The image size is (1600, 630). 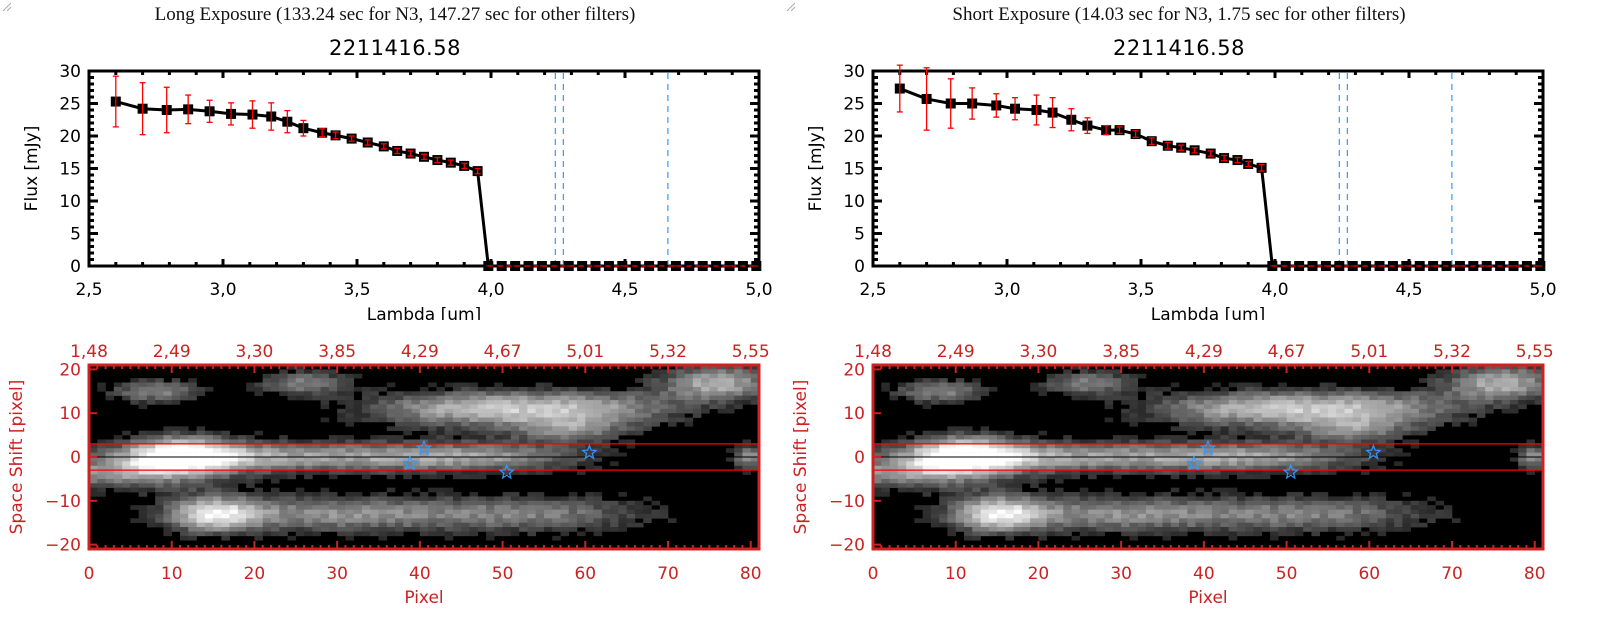 I want to click on x-tick-label: 3,0, so click(x=222, y=290).